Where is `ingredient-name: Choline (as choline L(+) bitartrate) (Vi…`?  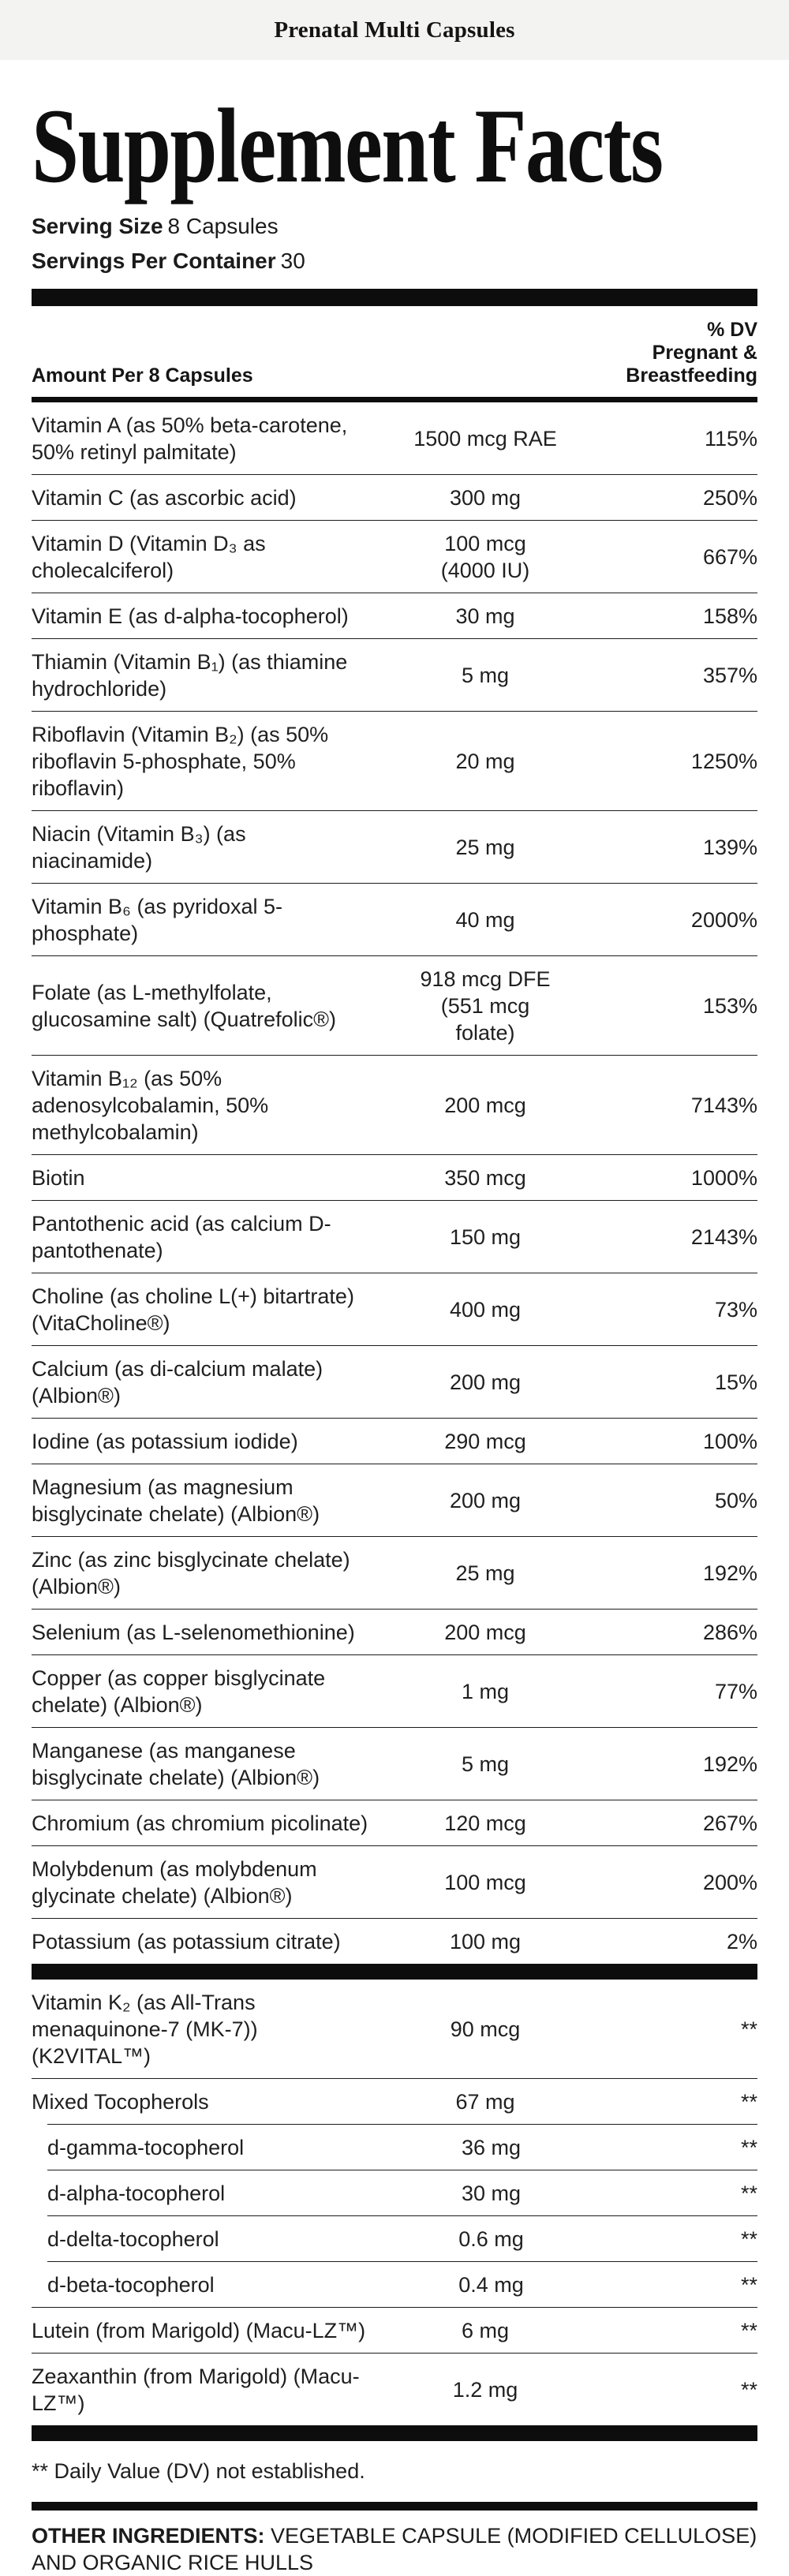 ingredient-name: Choline (as choline L(+) bitartrate) (Vi… is located at coordinates (193, 1309).